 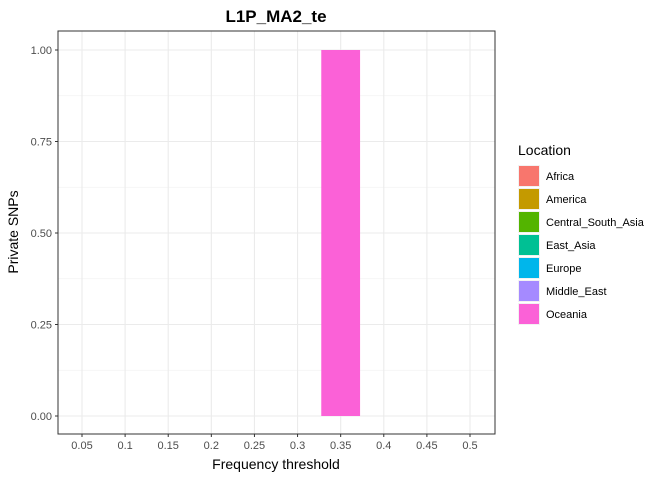 What do you see at coordinates (529, 176) in the screenshot?
I see `legend-swatch-africa` at bounding box center [529, 176].